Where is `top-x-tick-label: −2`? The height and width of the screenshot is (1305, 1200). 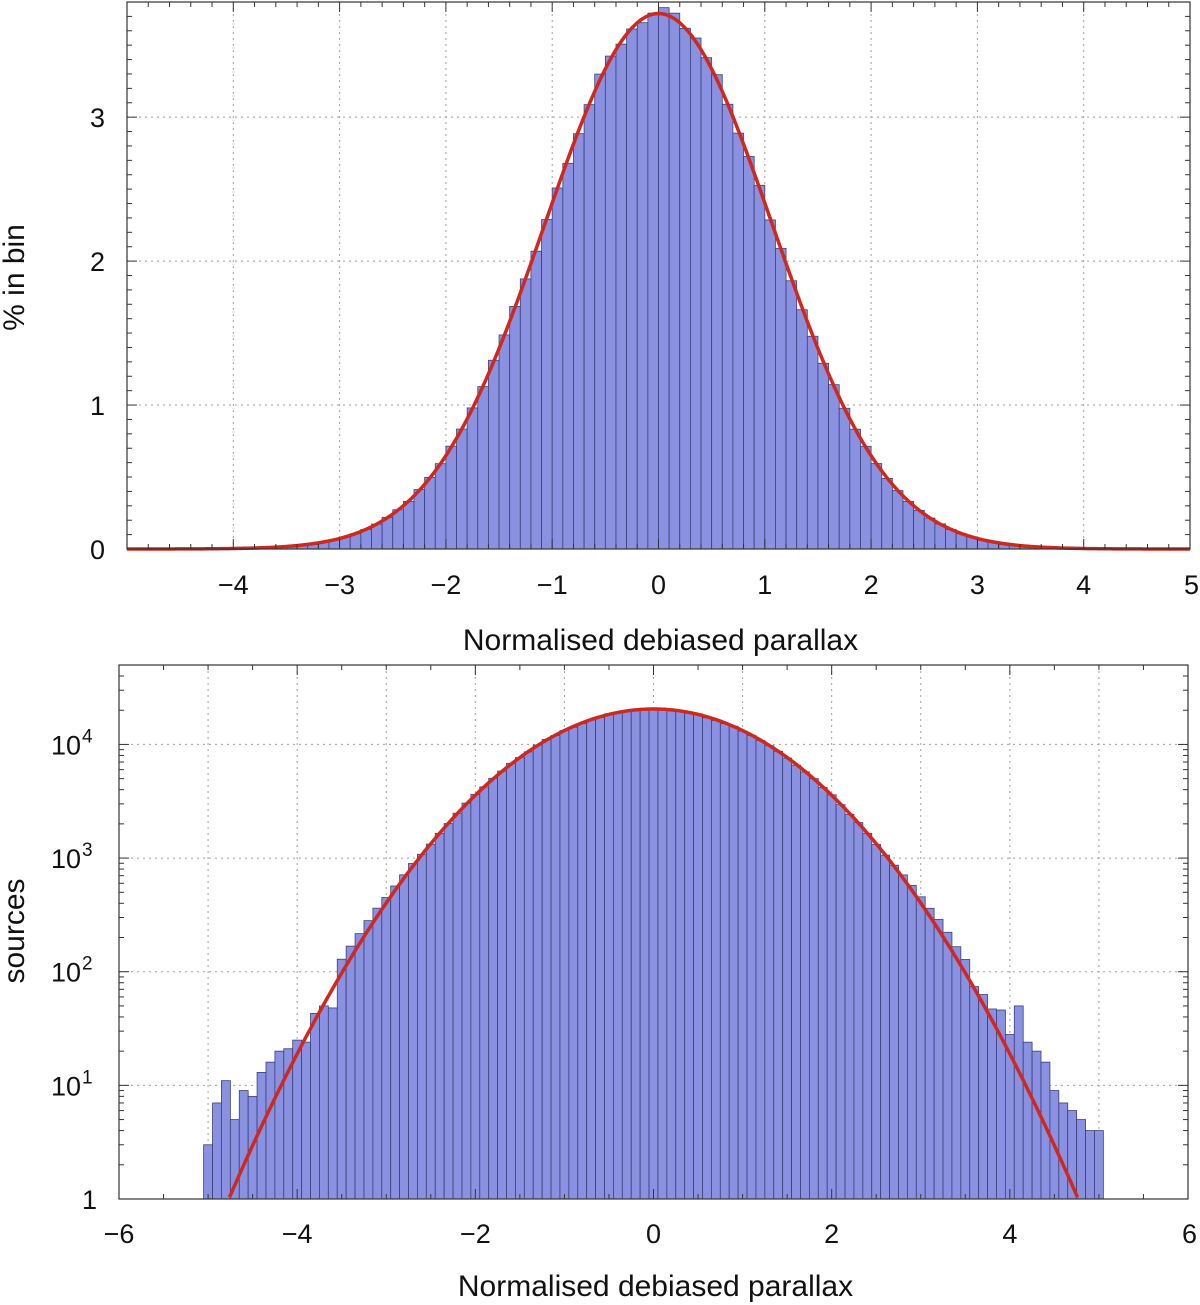
top-x-tick-label: −2 is located at coordinates (446, 585).